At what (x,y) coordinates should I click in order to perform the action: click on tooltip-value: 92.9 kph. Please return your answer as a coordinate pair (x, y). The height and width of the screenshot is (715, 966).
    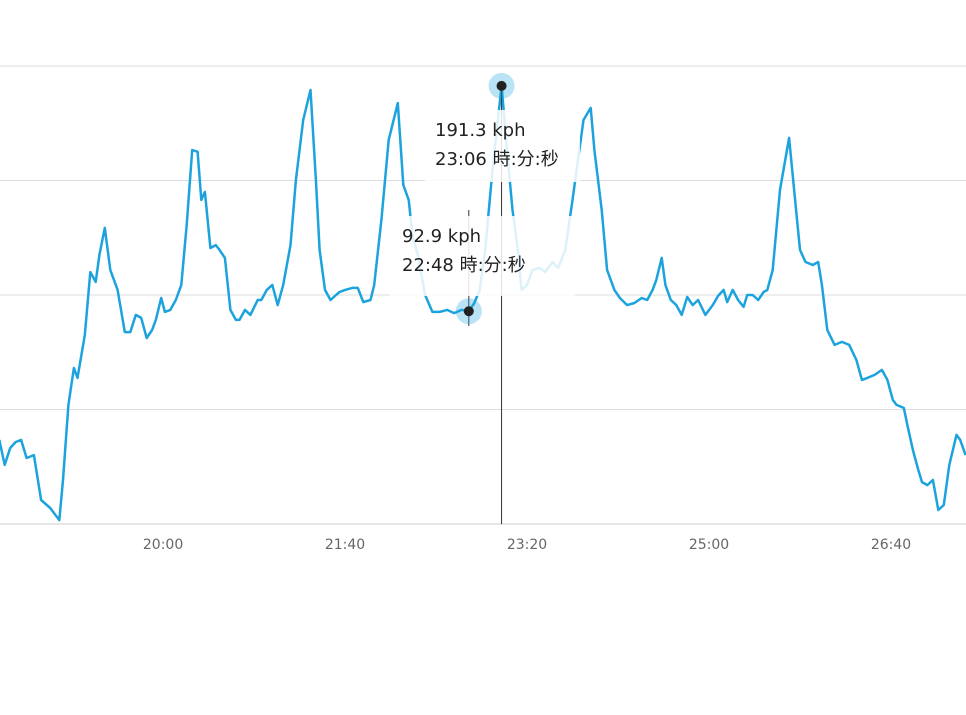
    Looking at the image, I should click on (441, 236).